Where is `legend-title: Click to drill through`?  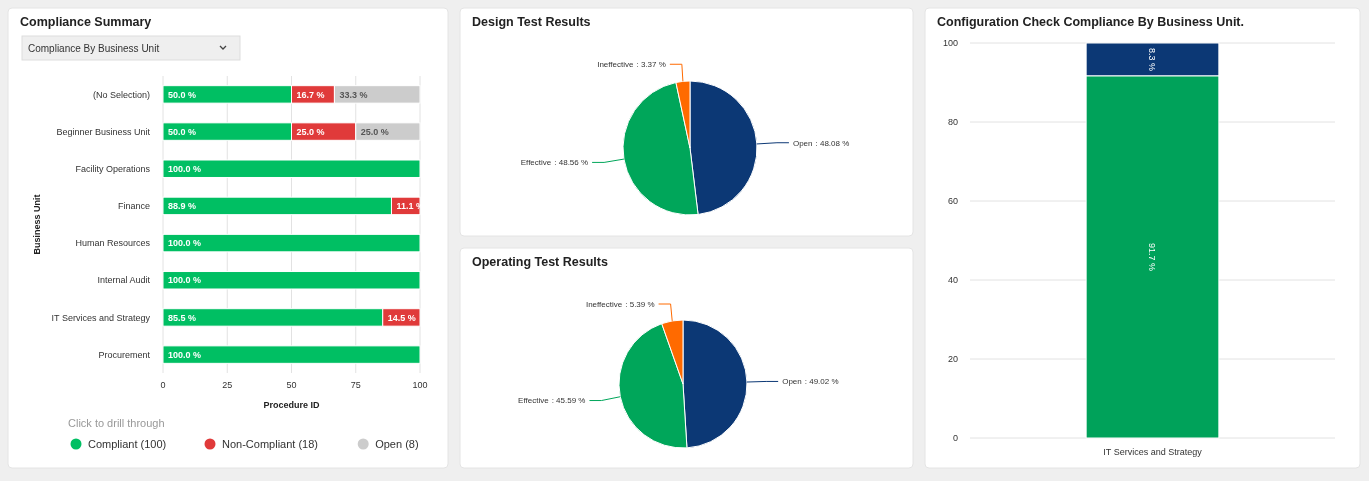
legend-title: Click to drill through is located at coordinates (116, 423).